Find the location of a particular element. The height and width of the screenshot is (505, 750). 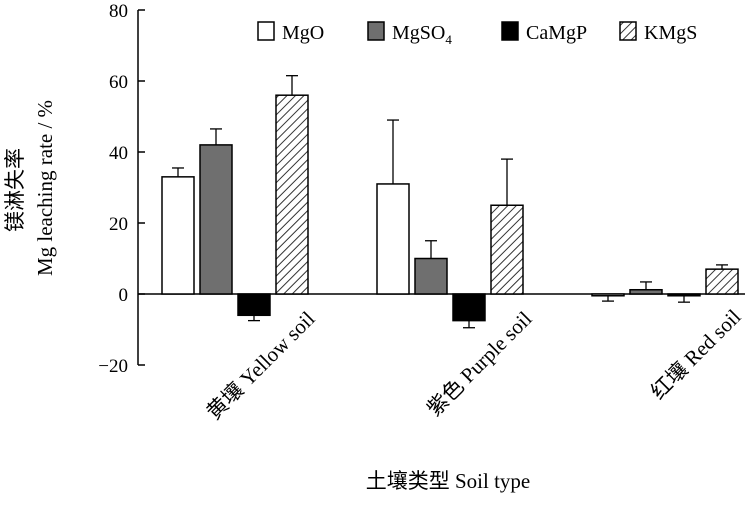

y-tick-label: 0 is located at coordinates (124, 295).